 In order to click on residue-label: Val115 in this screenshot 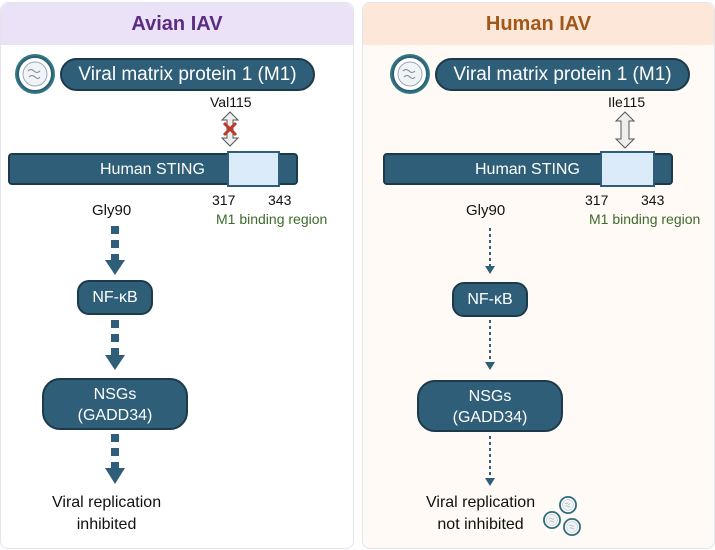, I will do `click(231, 102)`.